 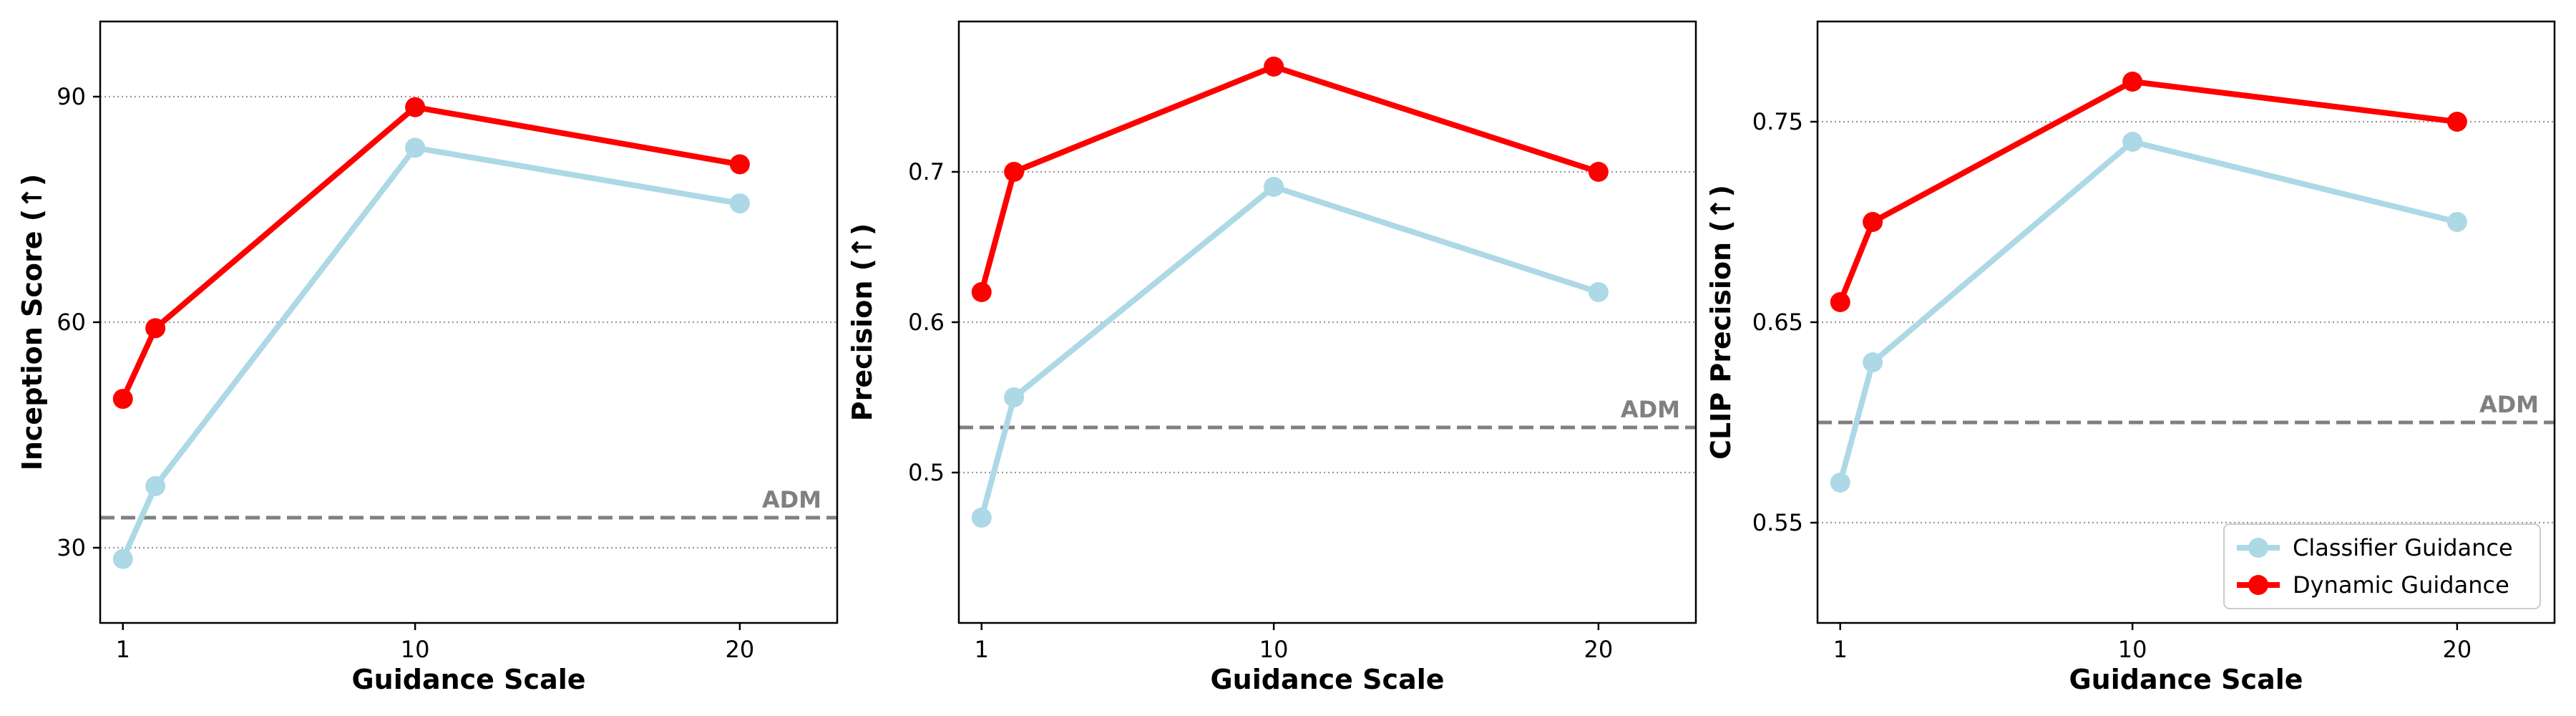 What do you see at coordinates (2403, 547) in the screenshot?
I see `legend-label-1: Classifier Guidance` at bounding box center [2403, 547].